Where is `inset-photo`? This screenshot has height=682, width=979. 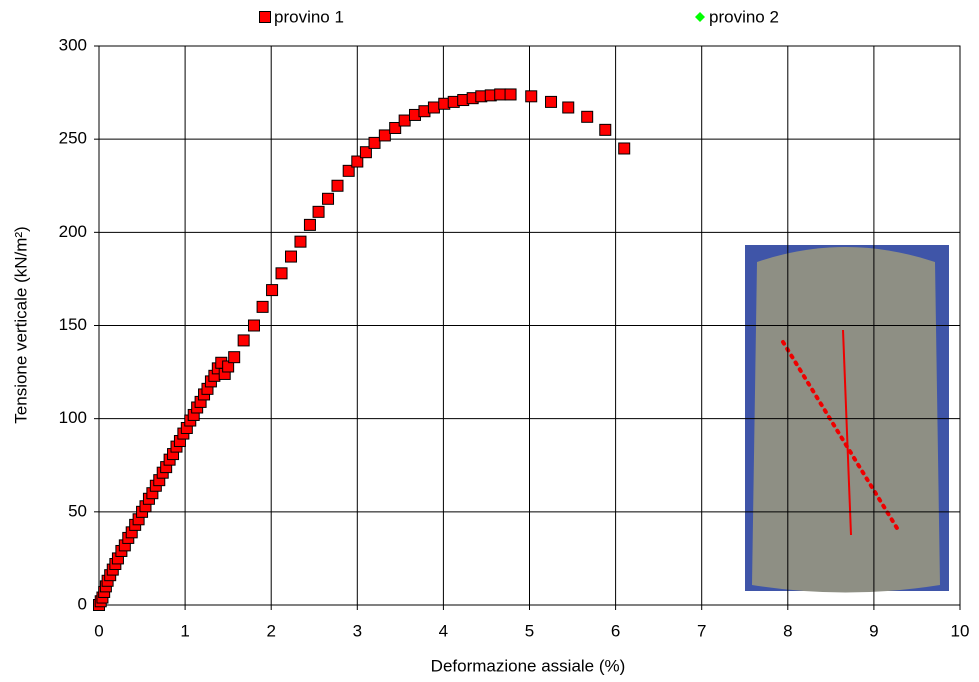
inset-photo is located at coordinates (847, 419).